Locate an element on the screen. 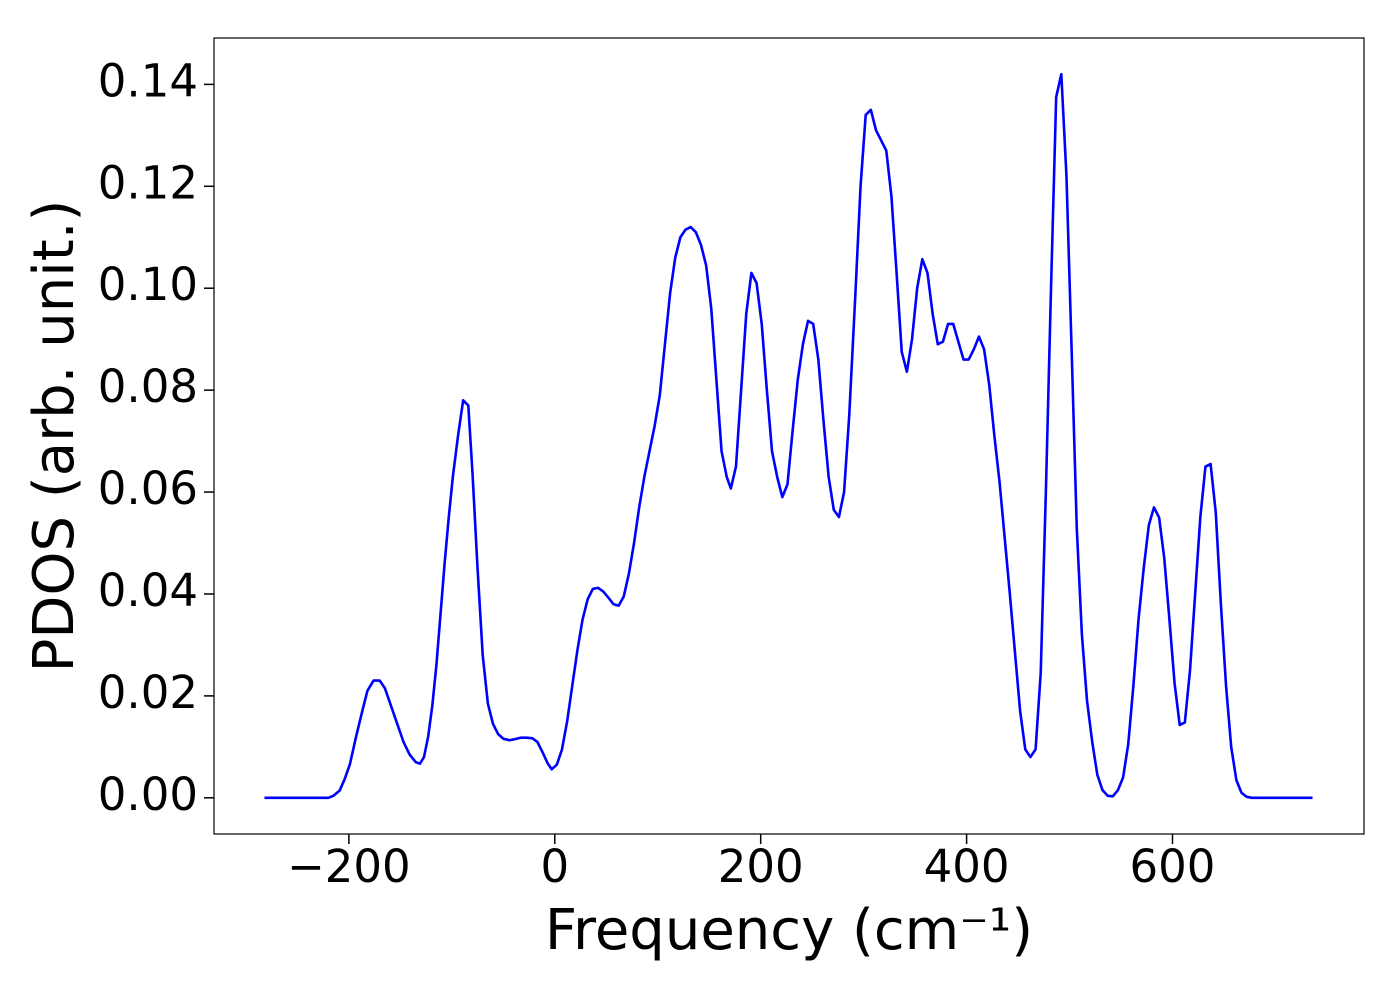  x-tick-label: 0 is located at coordinates (554, 866).